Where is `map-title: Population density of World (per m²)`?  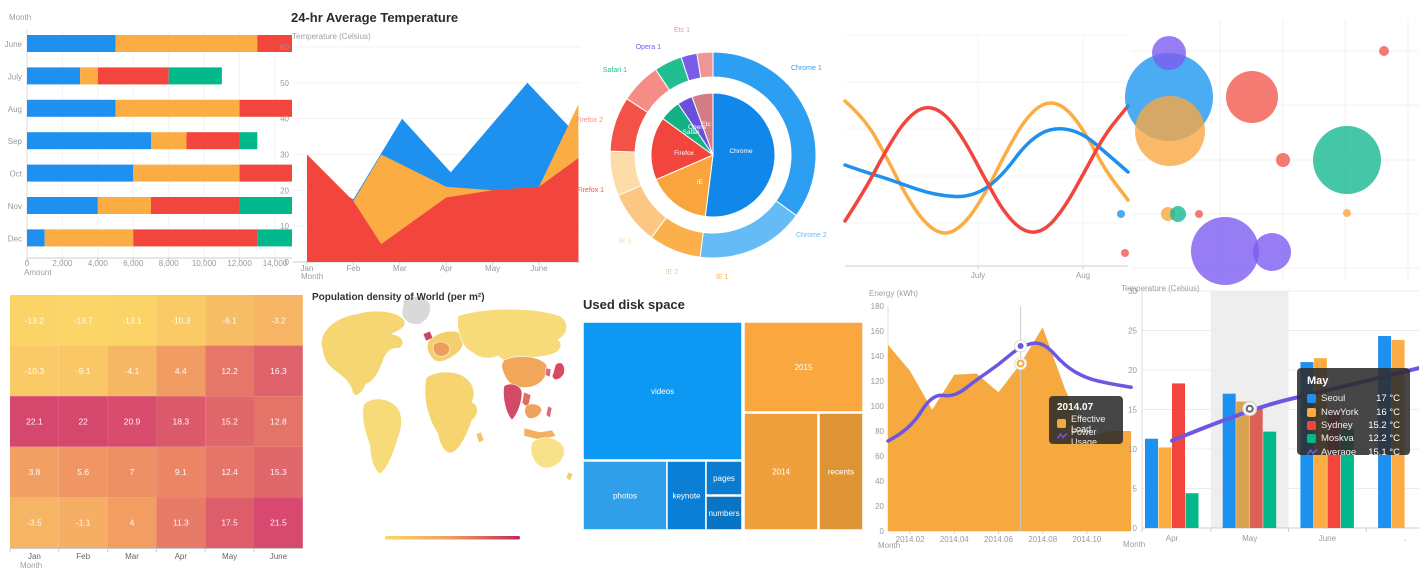
map-title: Population density of World (per m²) is located at coordinates (398, 297).